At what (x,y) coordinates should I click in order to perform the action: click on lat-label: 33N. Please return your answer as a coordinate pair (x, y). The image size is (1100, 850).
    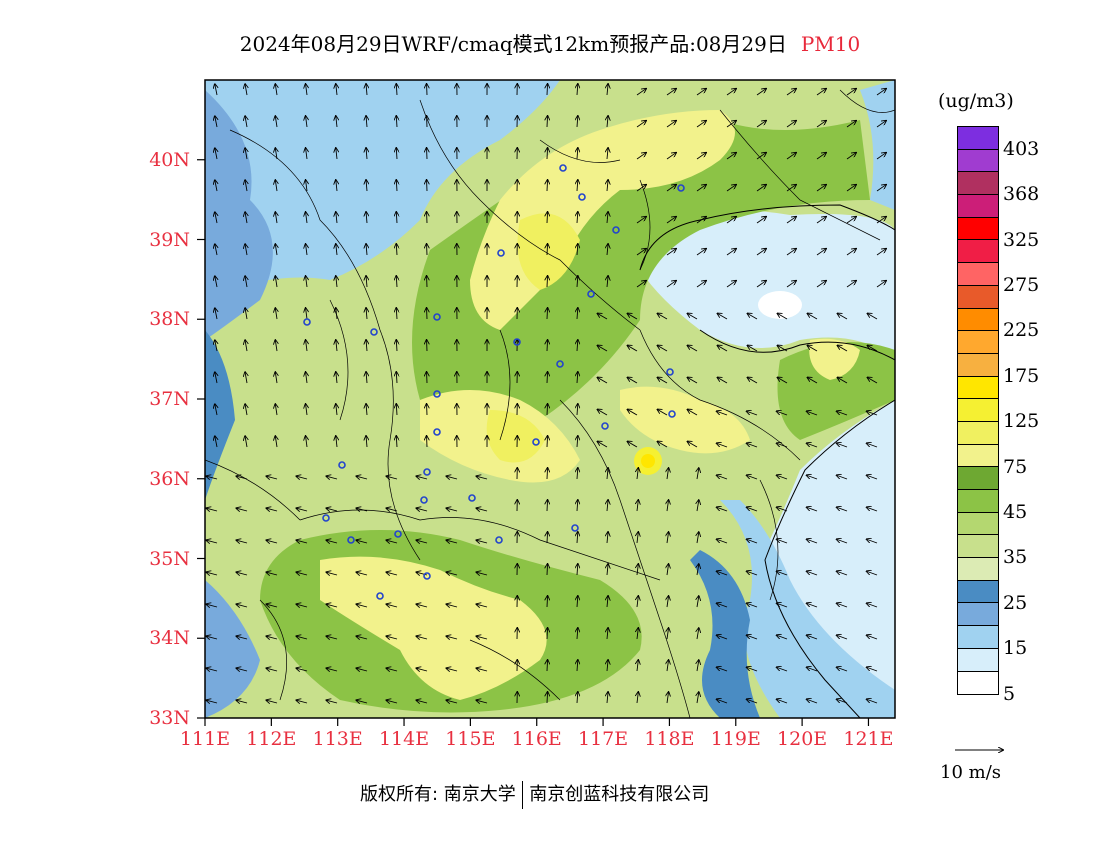
    Looking at the image, I should click on (169, 718).